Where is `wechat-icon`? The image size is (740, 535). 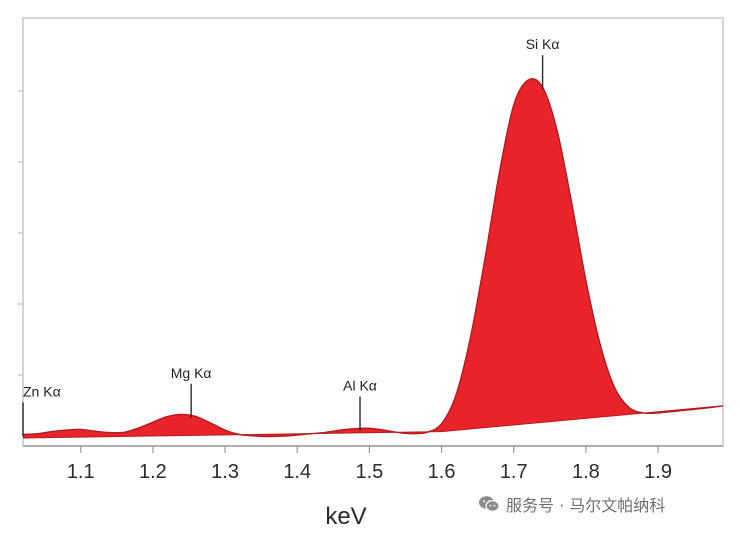 wechat-icon is located at coordinates (489, 504).